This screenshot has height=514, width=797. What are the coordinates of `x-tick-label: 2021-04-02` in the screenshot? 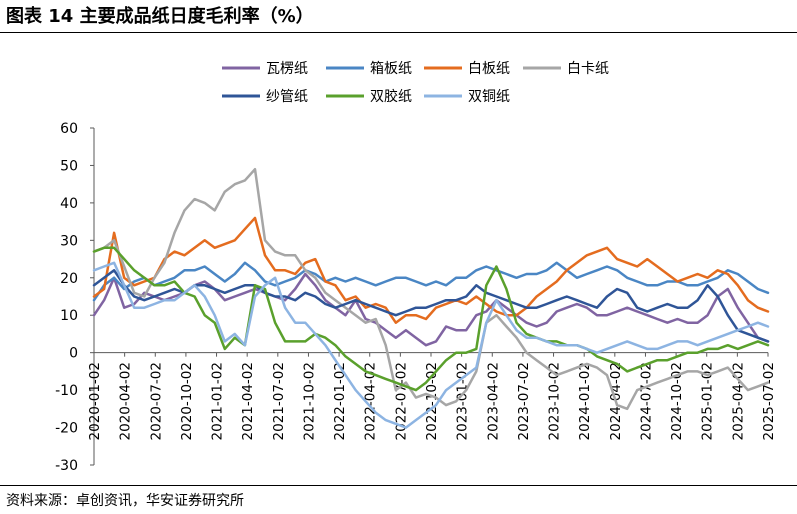 It's located at (248, 401).